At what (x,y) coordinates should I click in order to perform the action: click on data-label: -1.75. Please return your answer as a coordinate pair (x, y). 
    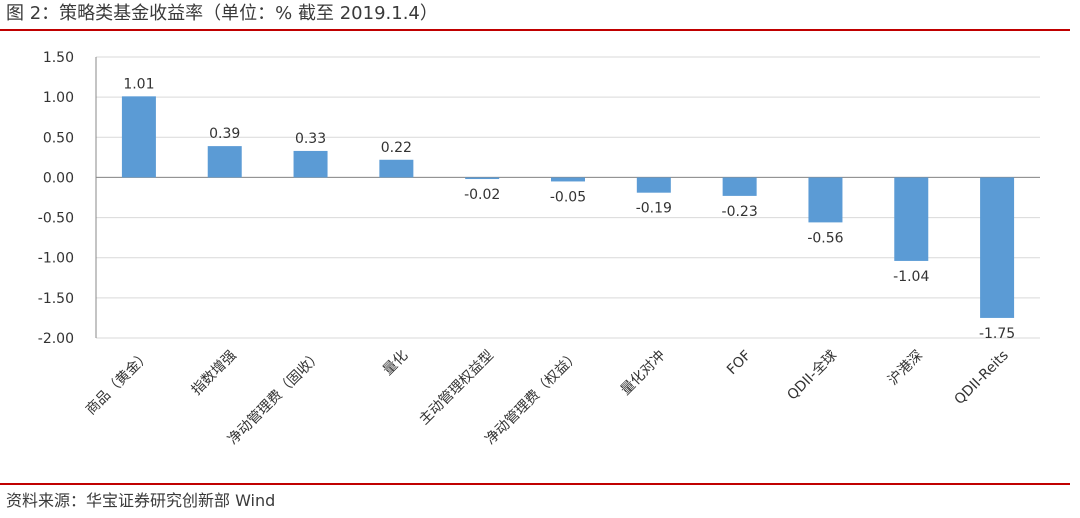
    Looking at the image, I should click on (997, 334).